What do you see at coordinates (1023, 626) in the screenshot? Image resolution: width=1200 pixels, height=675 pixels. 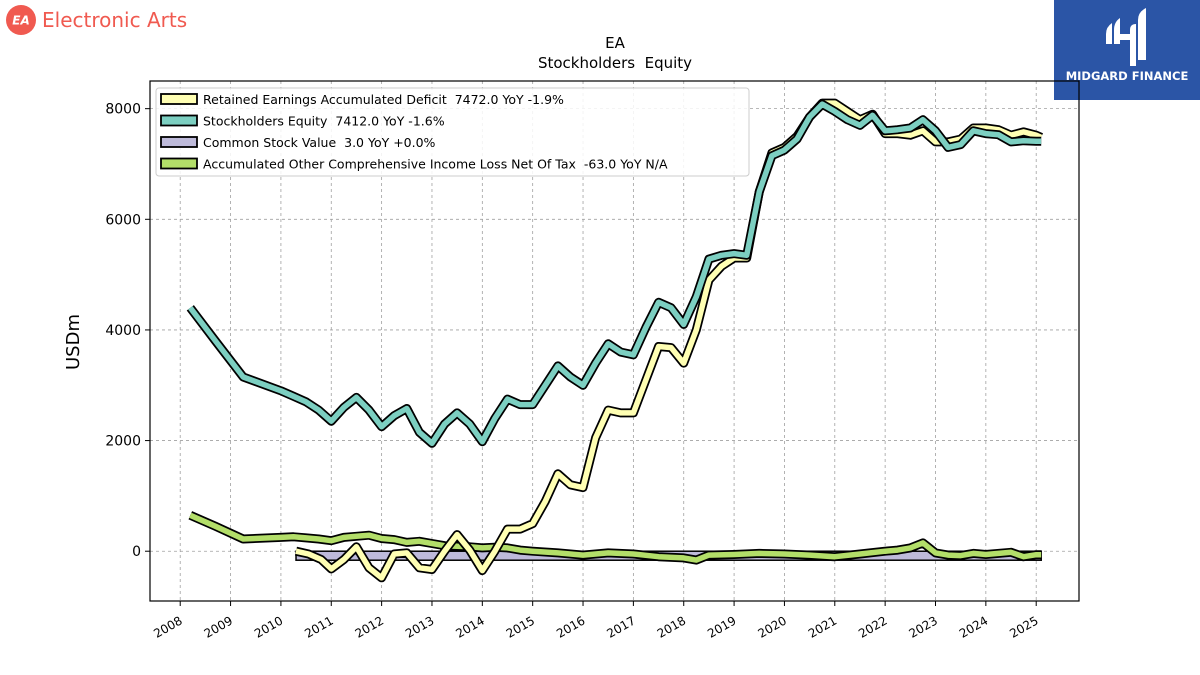 I see `x-tick-label: 2025` at bounding box center [1023, 626].